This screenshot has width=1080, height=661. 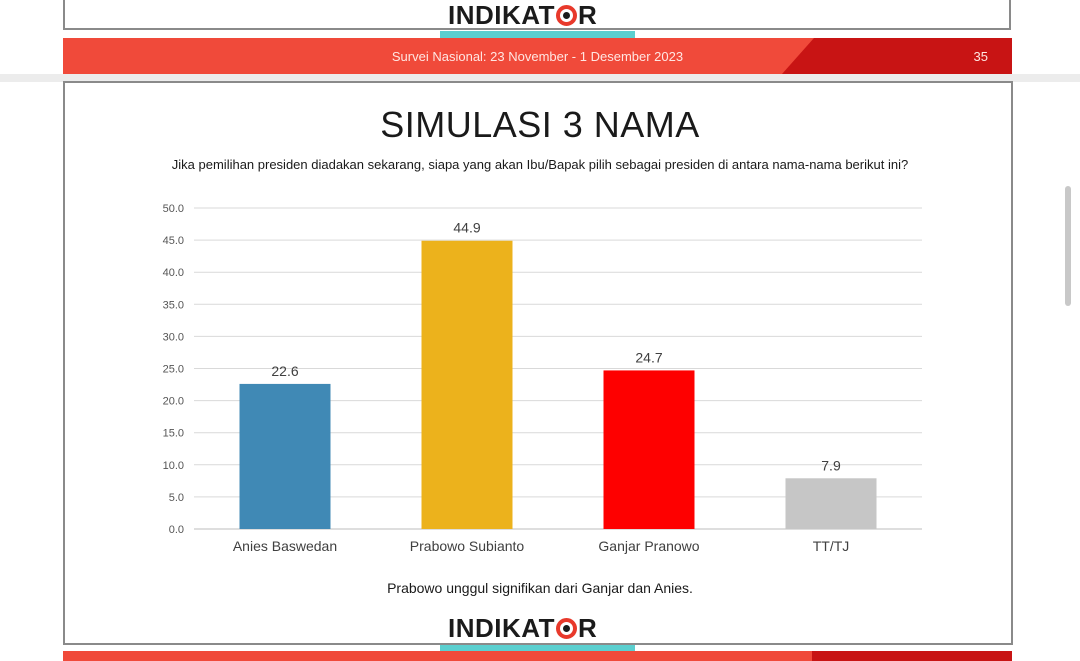 I want to click on y-tick-label: 15.0, so click(x=173, y=434).